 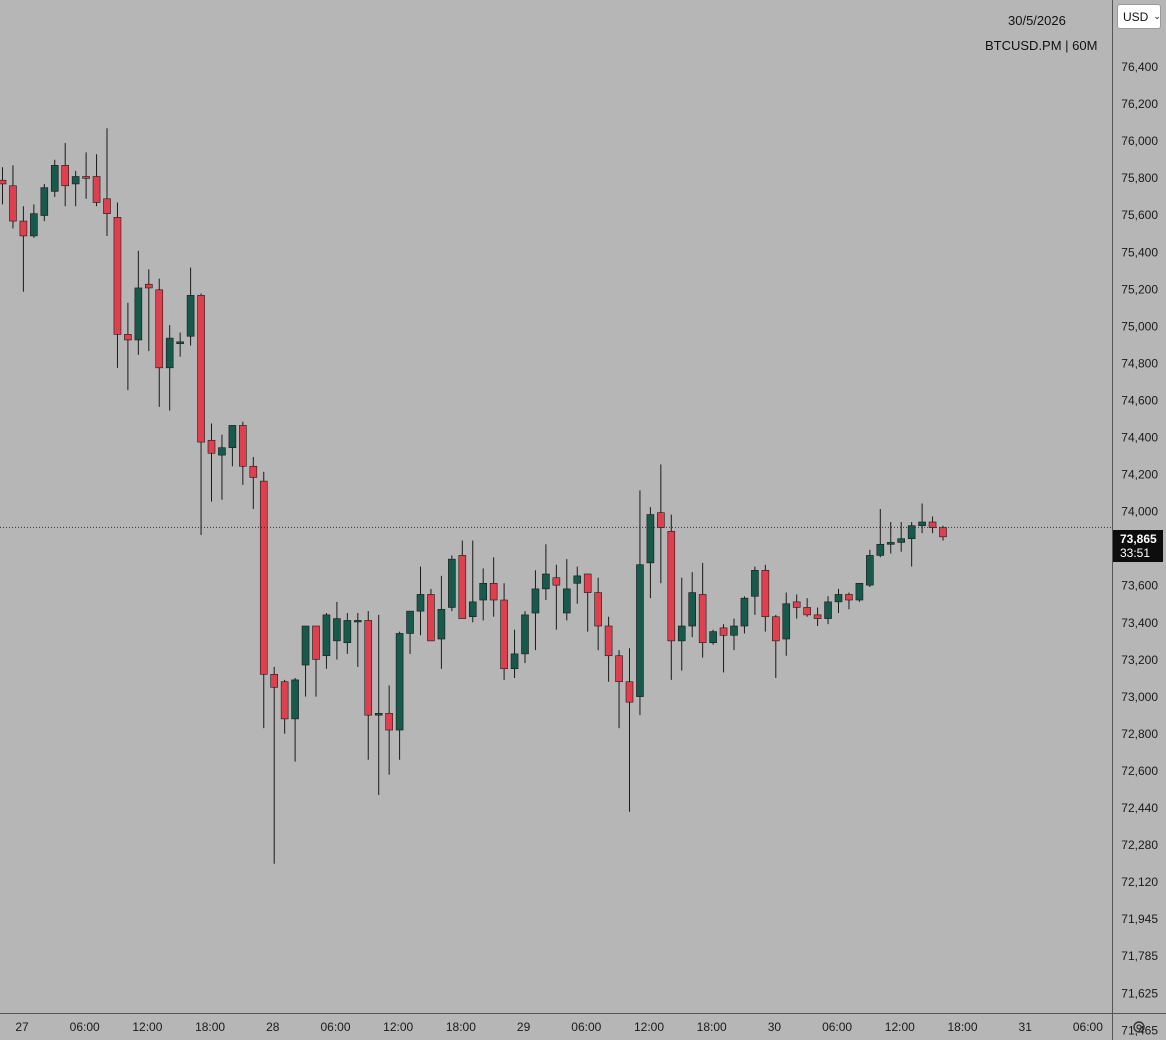 I want to click on price-tick-label: 71,465, so click(x=1139, y=1030).